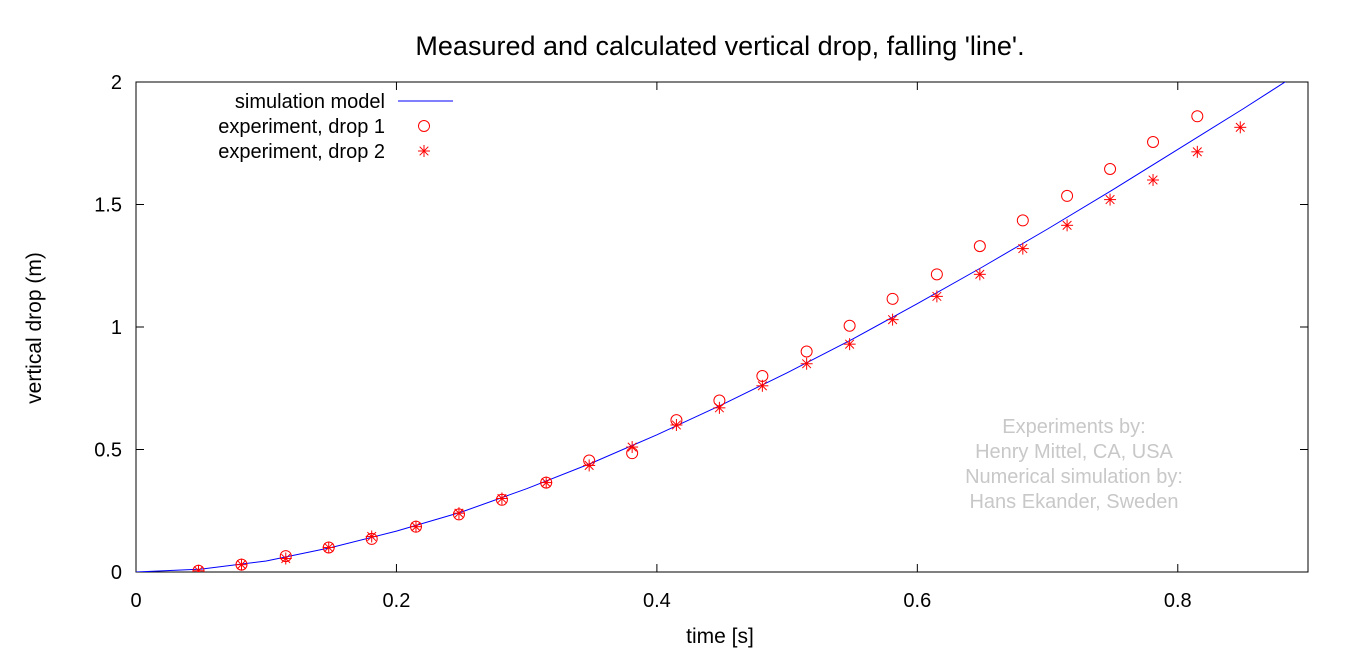 The height and width of the screenshot is (659, 1347). I want to click on credit-line: Experiments by:, so click(1073, 427).